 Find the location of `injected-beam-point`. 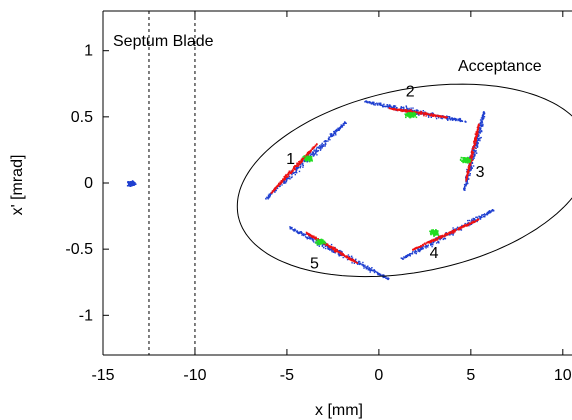

injected-beam-point is located at coordinates (134, 183).